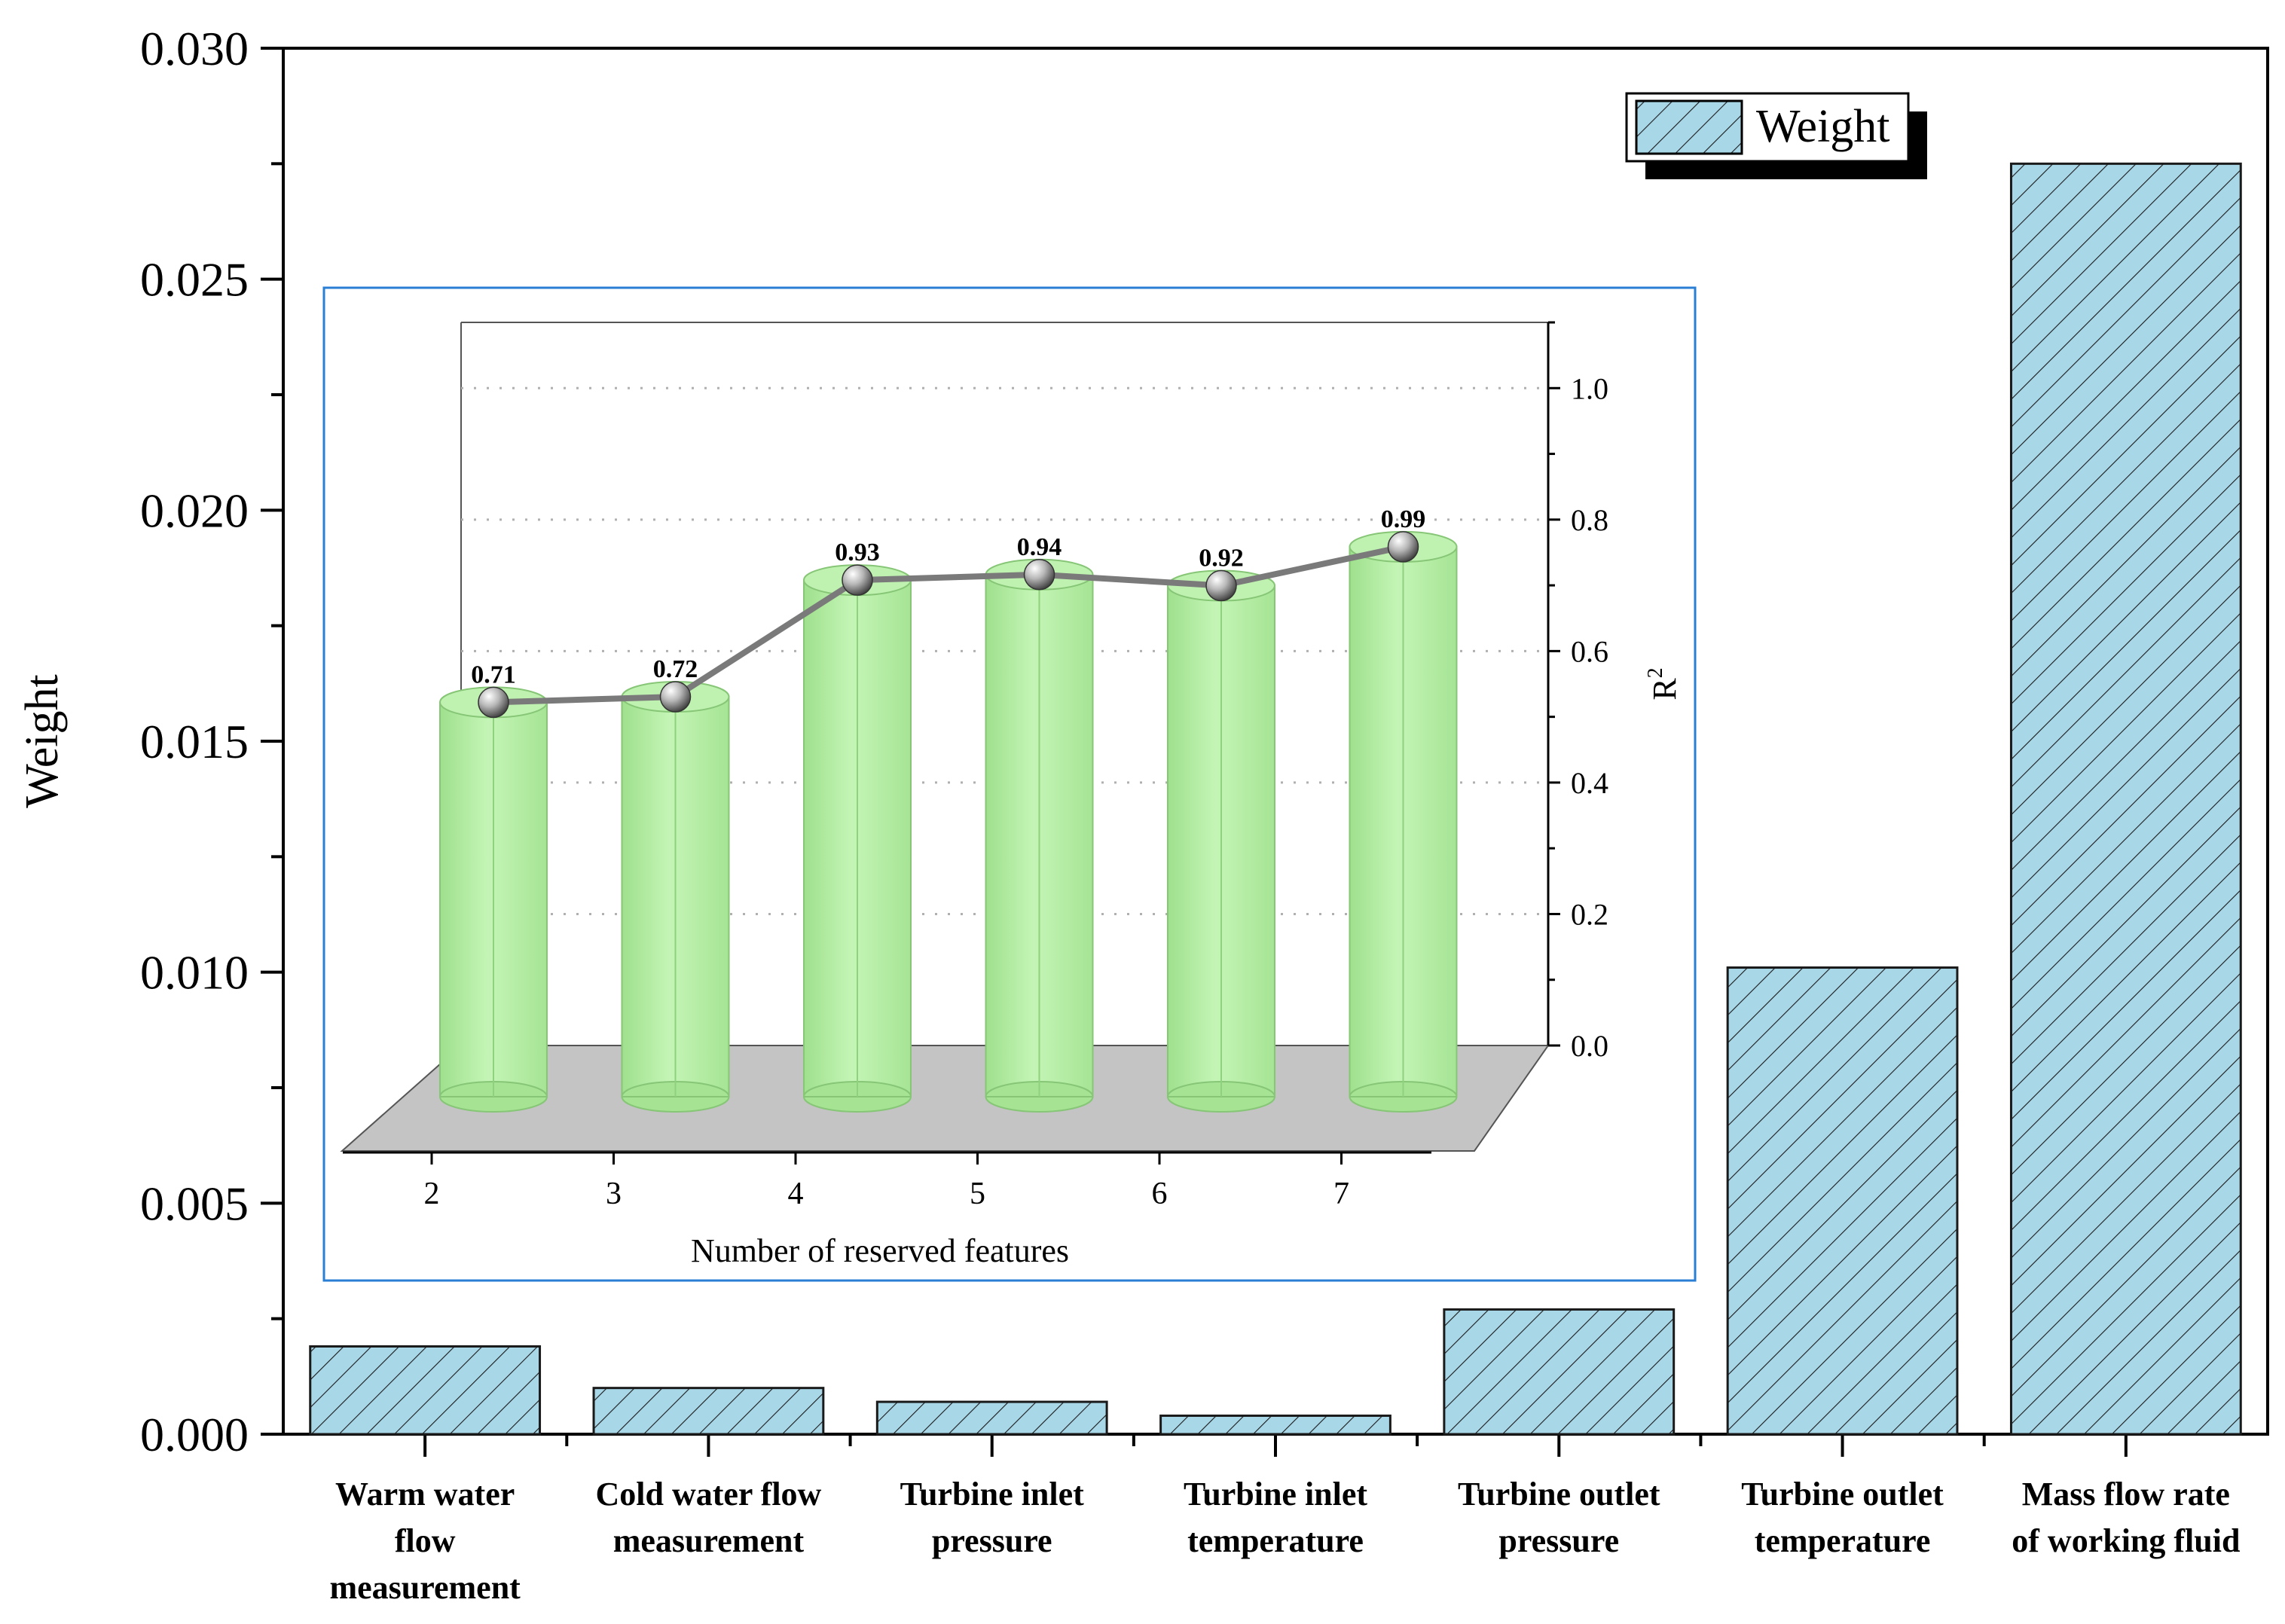  I want to click on inset-y-axis-label-sup: 2, so click(1656, 672).